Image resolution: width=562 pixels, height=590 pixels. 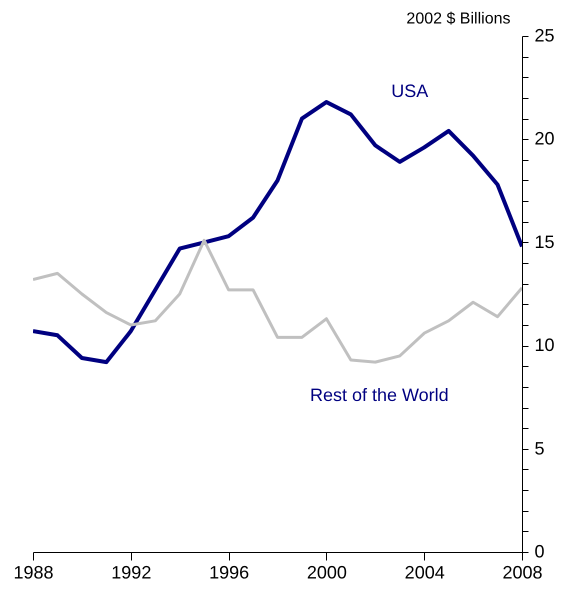 I want to click on x-tick-label: 1992, so click(x=131, y=572).